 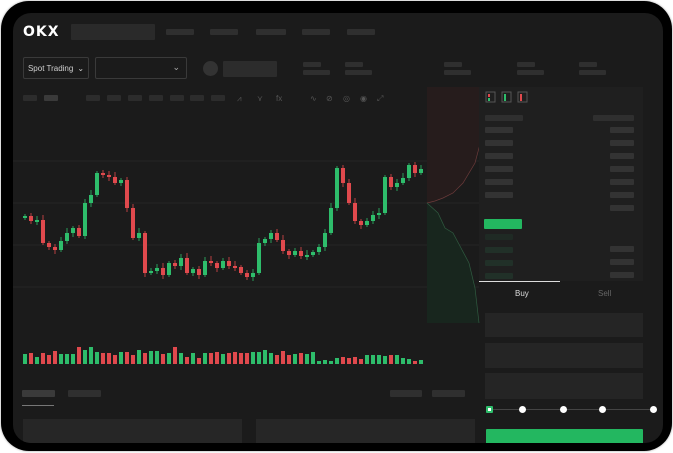 What do you see at coordinates (489, 409) in the screenshot?
I see `slider-handle` at bounding box center [489, 409].